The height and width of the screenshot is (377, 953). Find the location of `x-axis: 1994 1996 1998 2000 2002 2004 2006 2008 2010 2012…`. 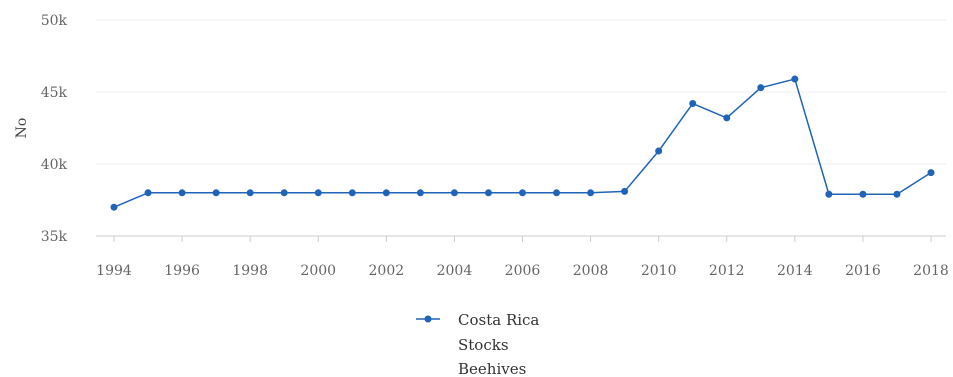

x-axis: 1994 1996 1998 2000 2002 2004 2006 2008 2010 2012… is located at coordinates (522, 257).